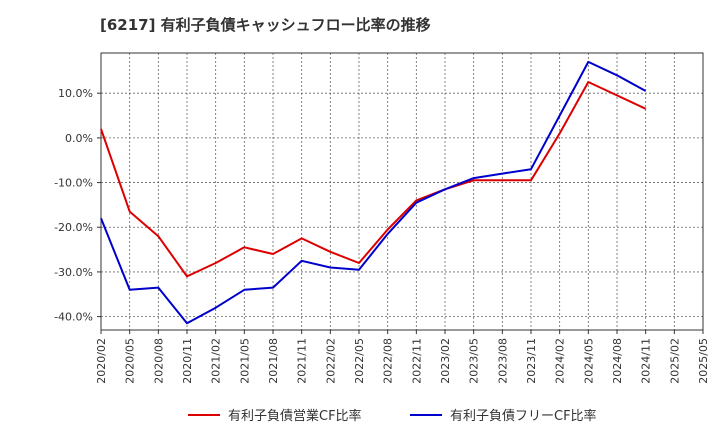 The height and width of the screenshot is (444, 720). What do you see at coordinates (588, 361) in the screenshot?
I see `x-tick-label: 2024/05` at bounding box center [588, 361].